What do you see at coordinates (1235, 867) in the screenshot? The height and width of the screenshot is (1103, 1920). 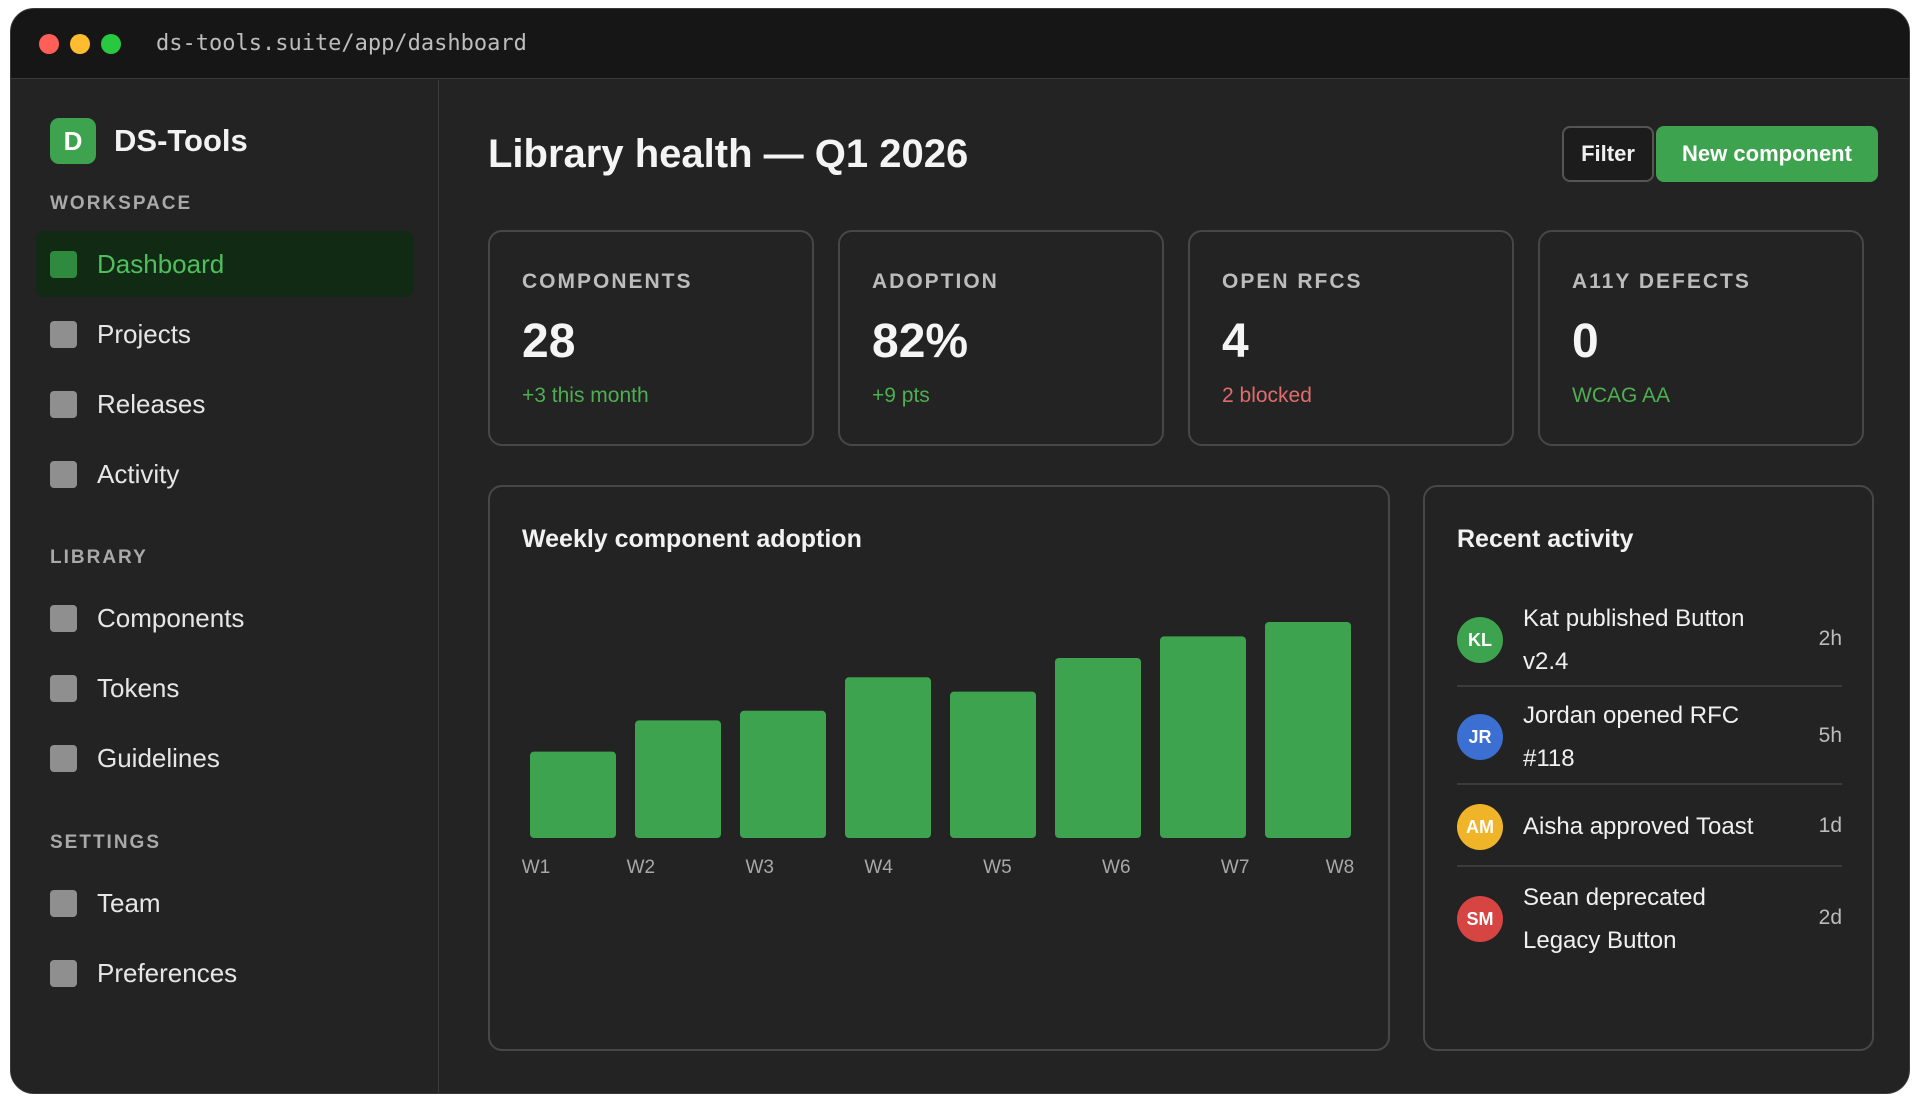 I see `x-tick-label: W7` at bounding box center [1235, 867].